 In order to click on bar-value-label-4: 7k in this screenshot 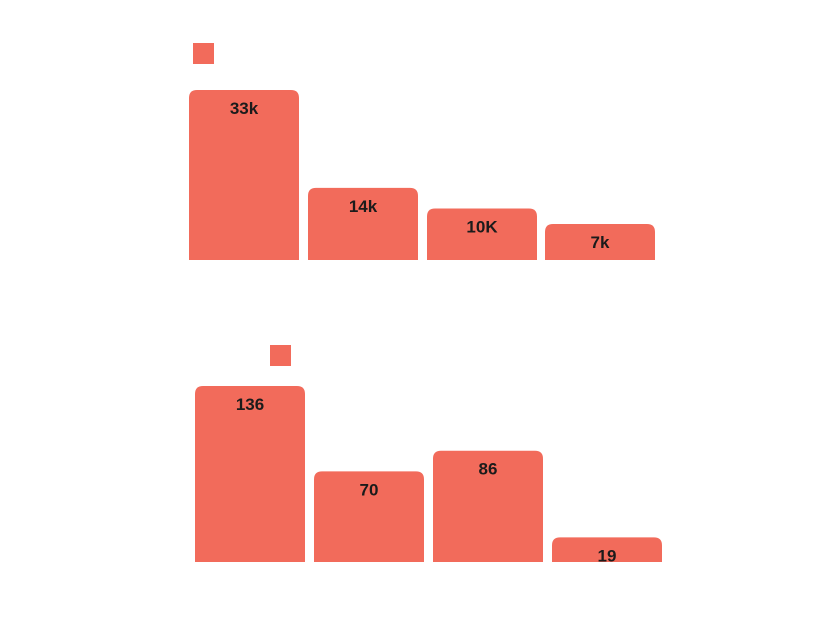, I will do `click(600, 242)`.